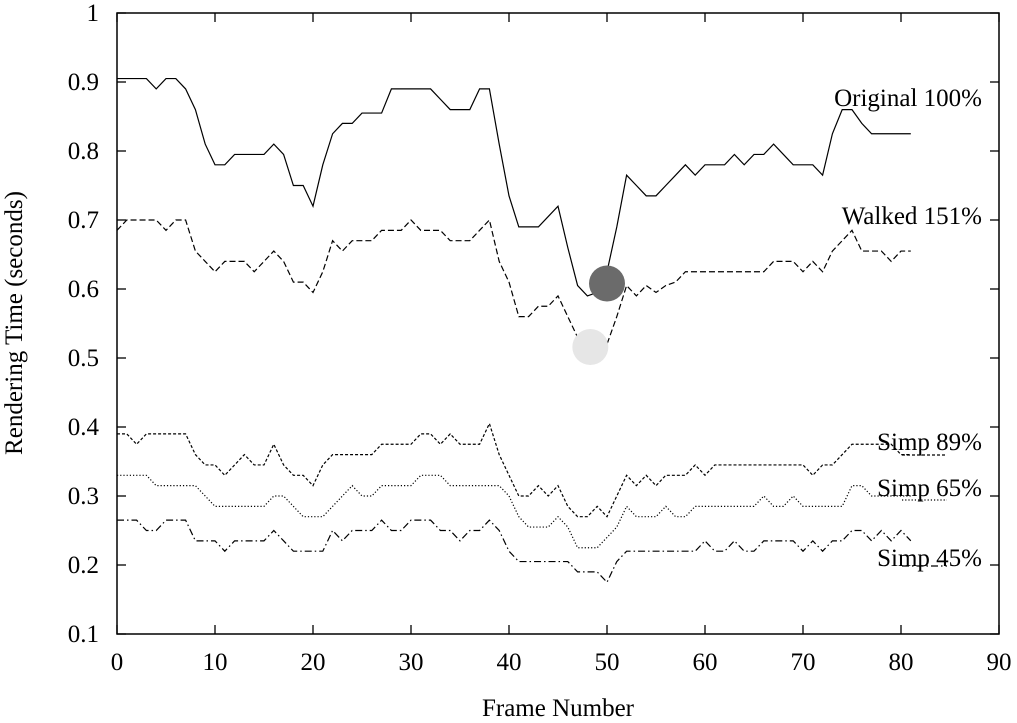 This screenshot has width=1017, height=723. Describe the element at coordinates (83, 151) in the screenshot. I see `y-tick-label: 0.8` at that location.